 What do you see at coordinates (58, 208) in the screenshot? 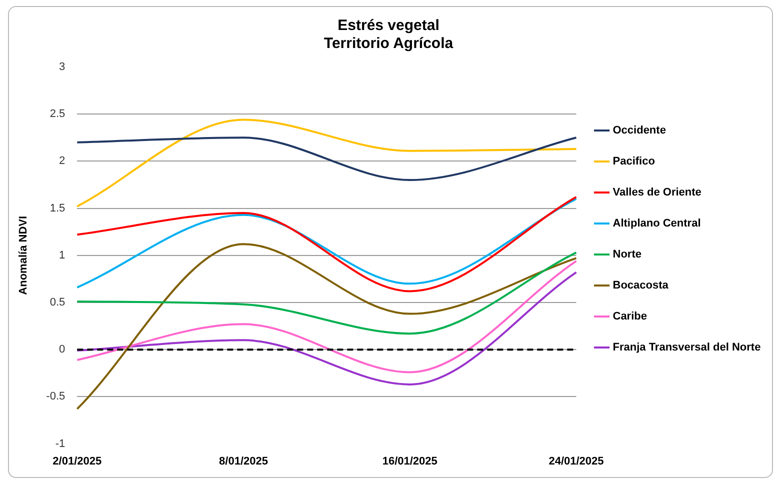
I see `y-tick-label: 1.5` at bounding box center [58, 208].